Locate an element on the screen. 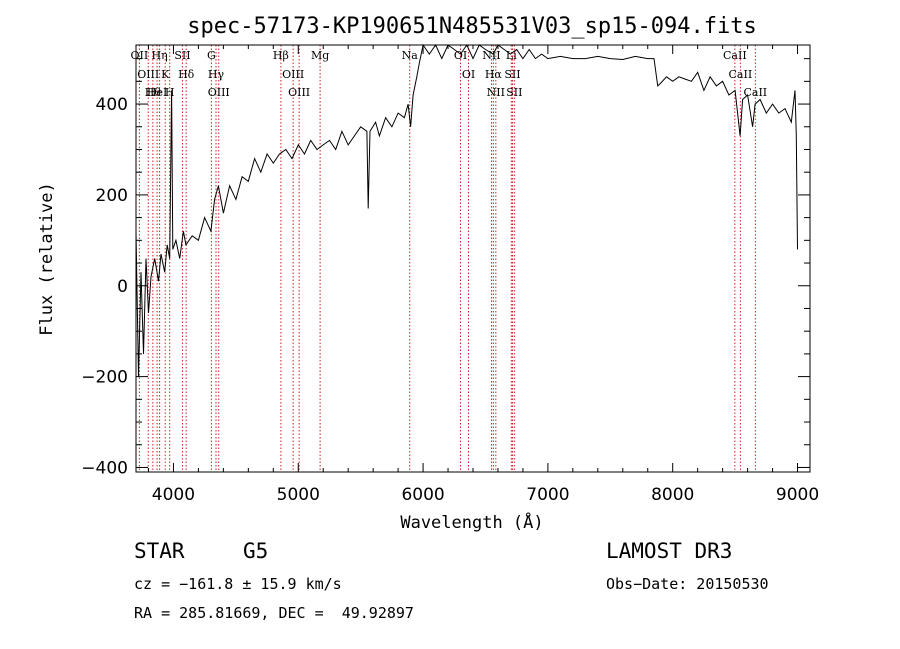 The height and width of the screenshot is (649, 900). line-label: Li is located at coordinates (511, 55).